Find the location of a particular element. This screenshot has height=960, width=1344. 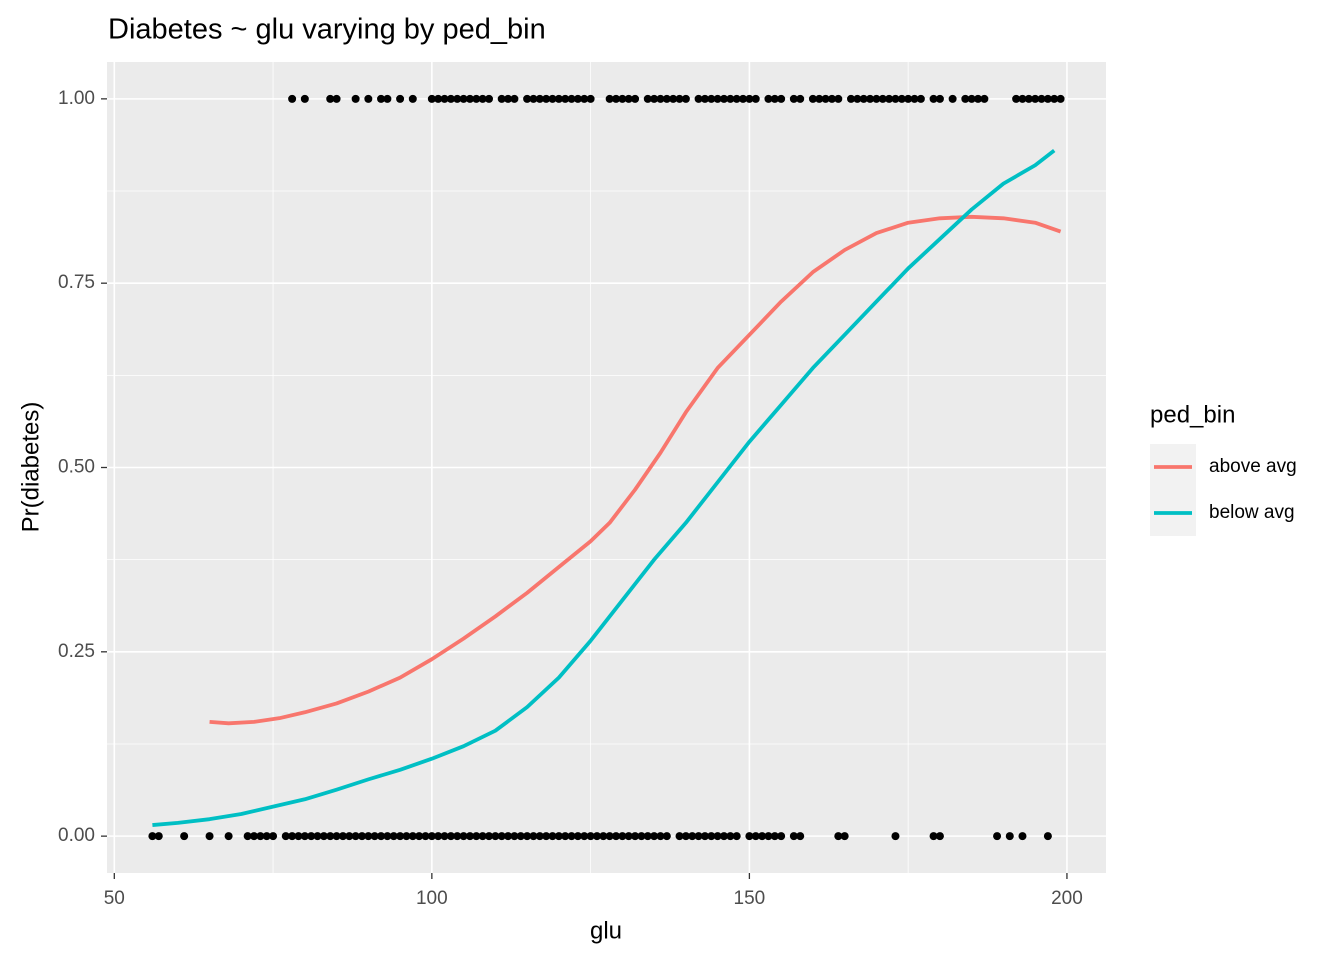

y-tick-label: 0.50 is located at coordinates (76, 467).